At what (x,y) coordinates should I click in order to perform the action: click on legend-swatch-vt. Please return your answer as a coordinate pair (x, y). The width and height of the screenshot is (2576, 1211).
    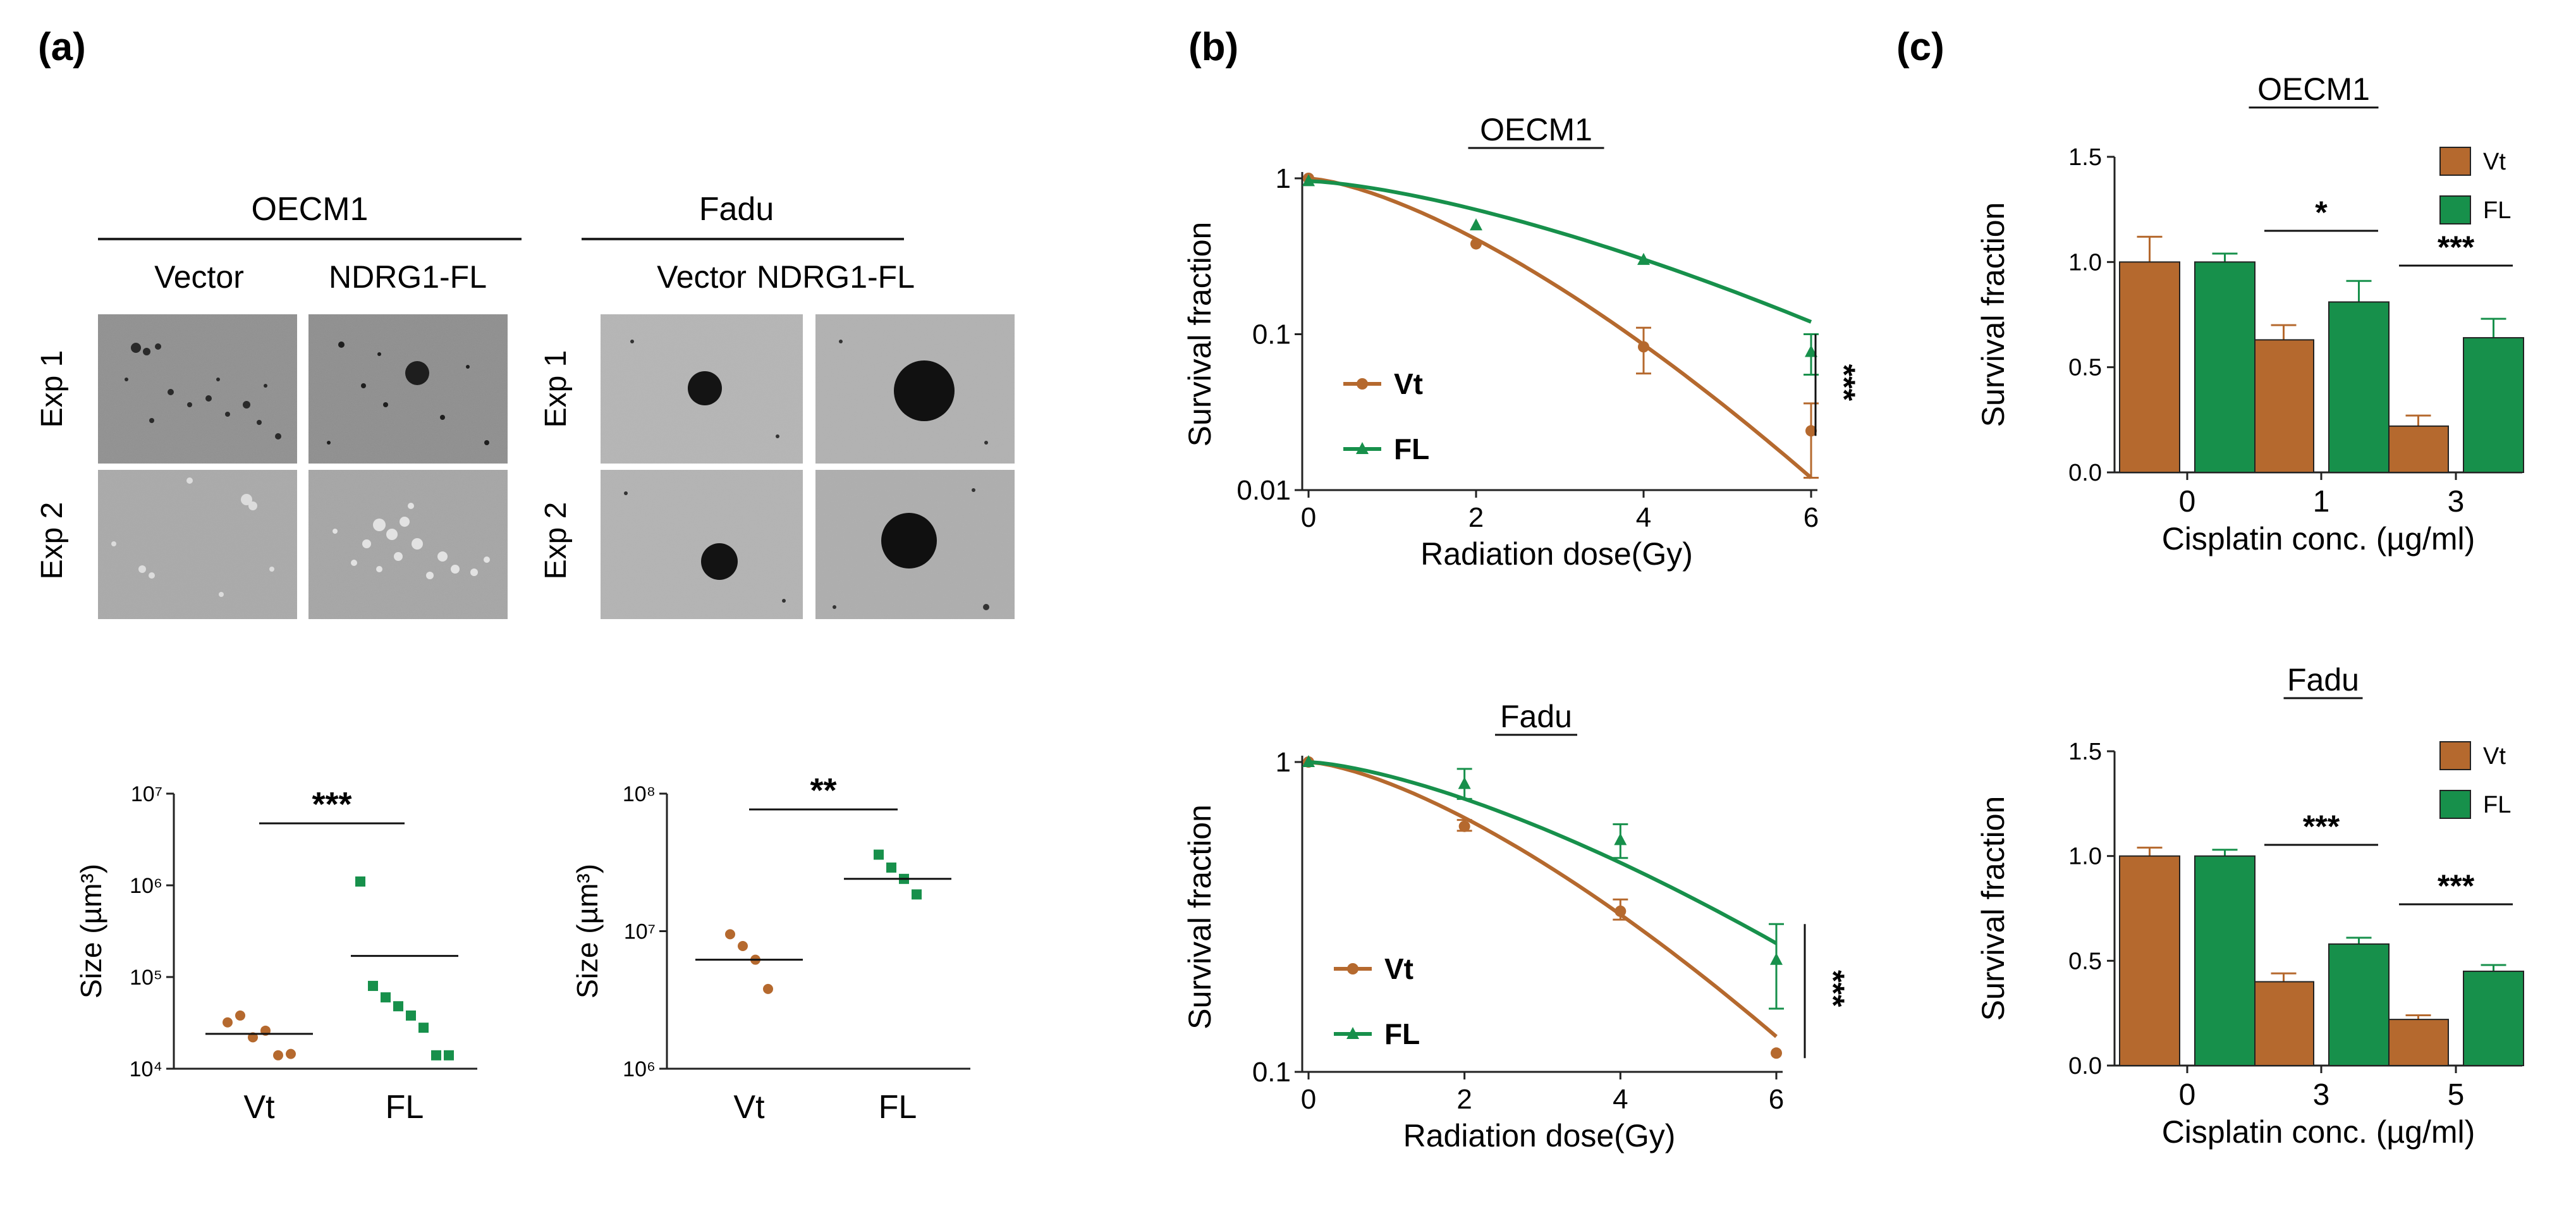
    Looking at the image, I should click on (2455, 755).